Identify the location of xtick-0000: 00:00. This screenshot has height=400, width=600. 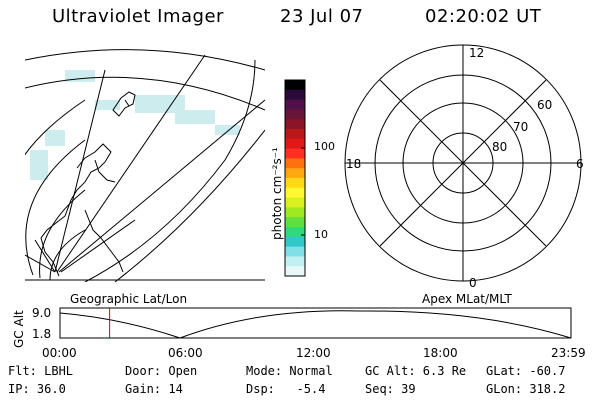
(59, 353).